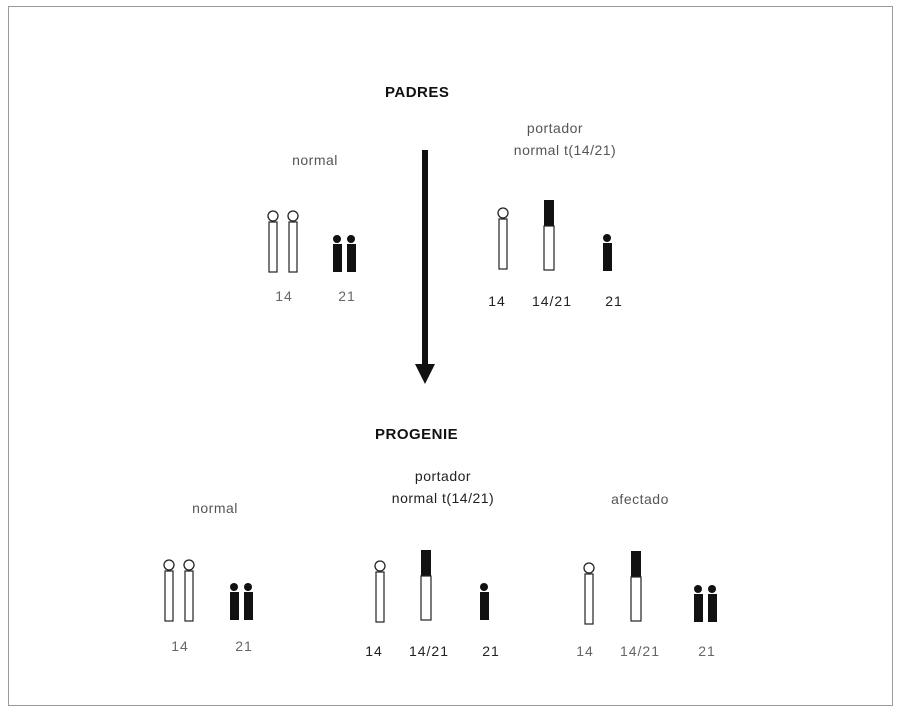  What do you see at coordinates (8, 356) in the screenshot?
I see `frame-left` at bounding box center [8, 356].